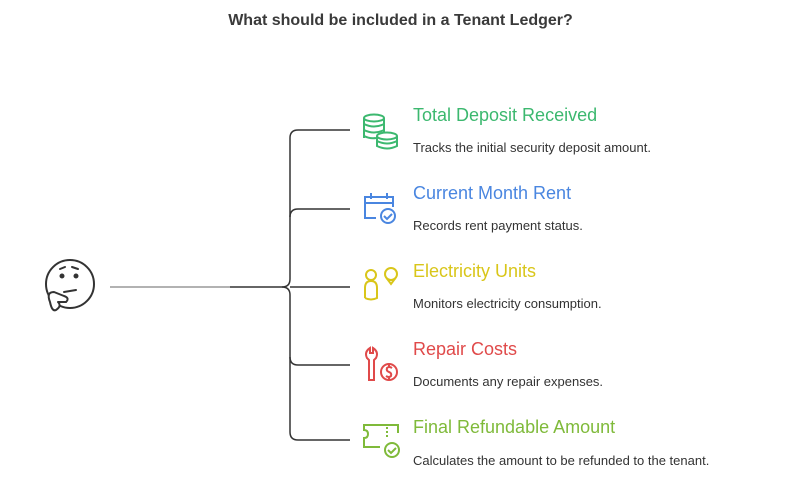  I want to click on item-title: Total Deposit Received, so click(505, 115).